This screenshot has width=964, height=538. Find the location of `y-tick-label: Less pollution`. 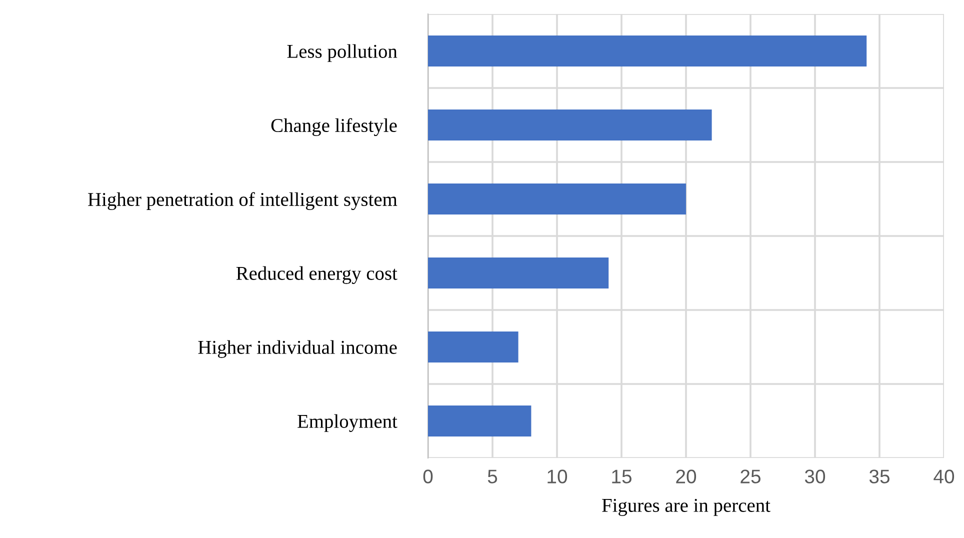

y-tick-label: Less pollution is located at coordinates (342, 53).